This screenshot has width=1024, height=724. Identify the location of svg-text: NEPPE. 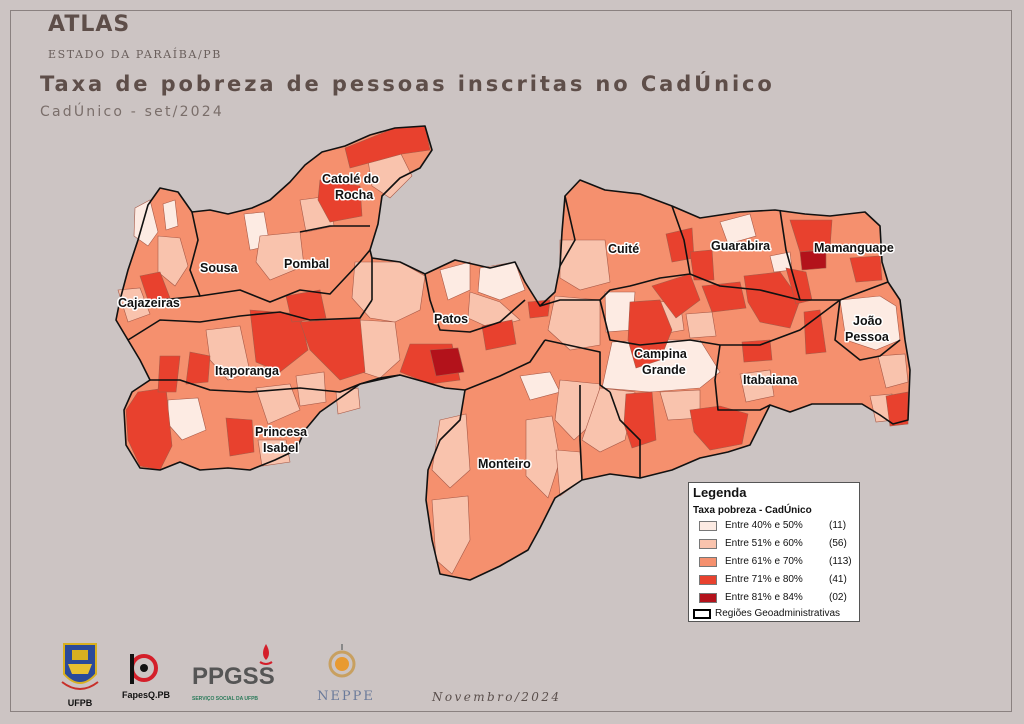
(346, 696).